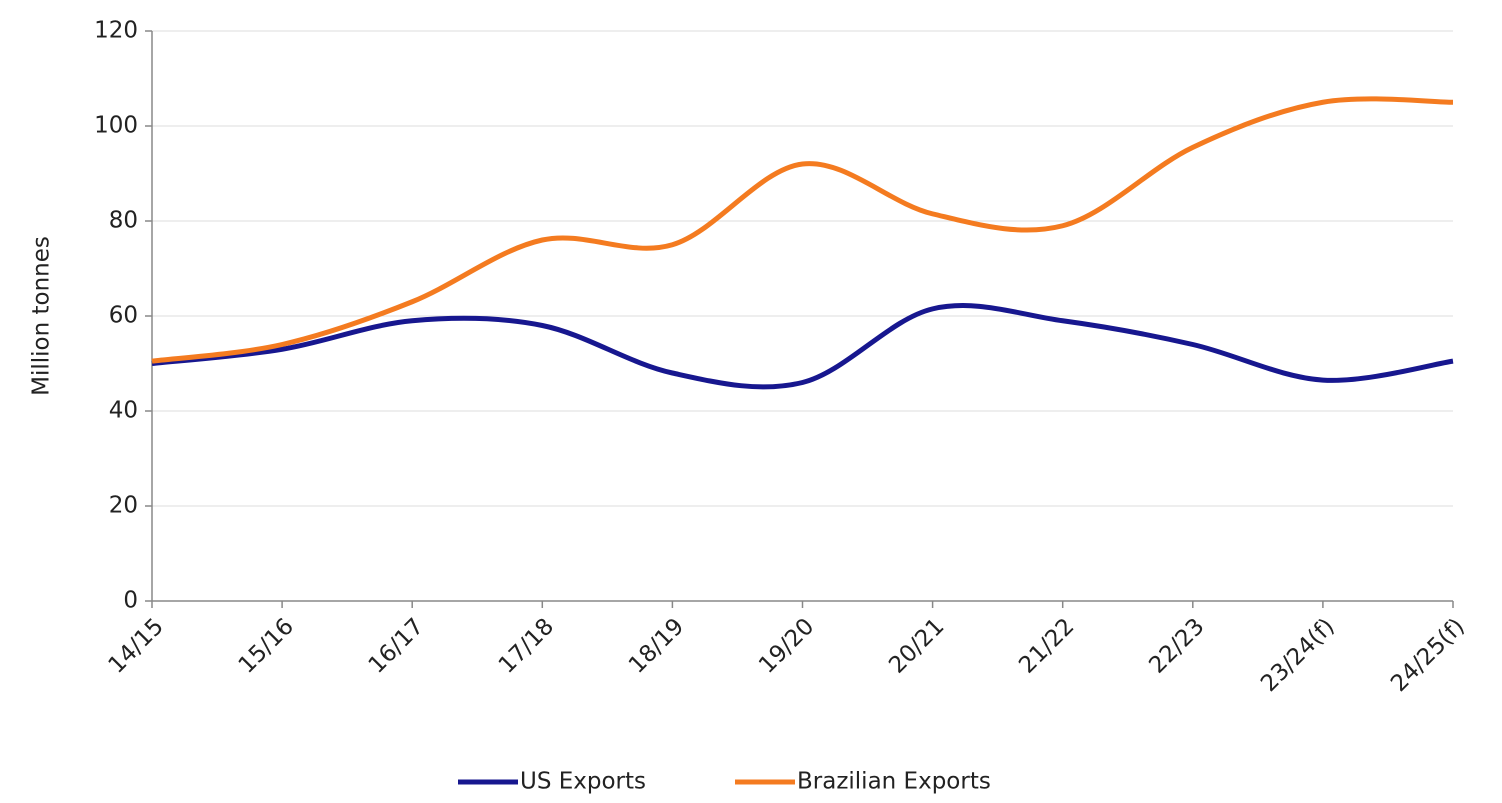  What do you see at coordinates (786, 645) in the screenshot?
I see `x-tick-label: 19/20` at bounding box center [786, 645].